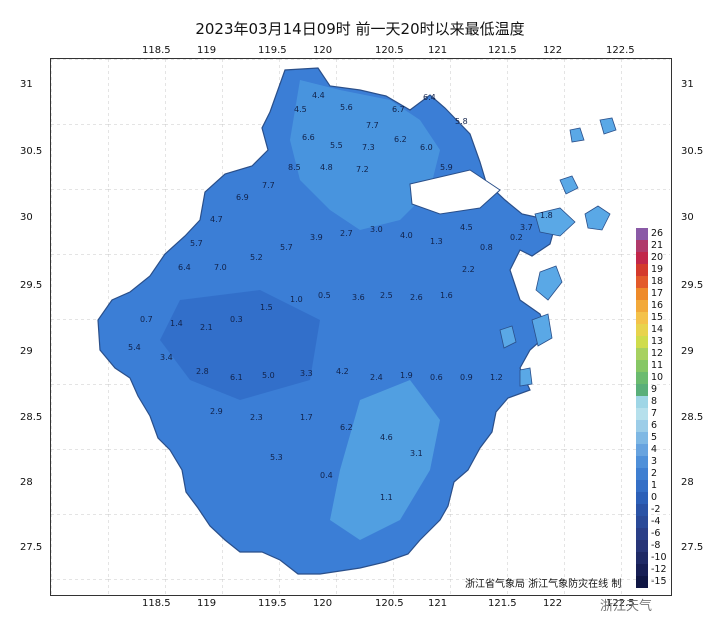 This screenshot has height=633, width=720. I want to click on legend-label: 4, so click(654, 449).